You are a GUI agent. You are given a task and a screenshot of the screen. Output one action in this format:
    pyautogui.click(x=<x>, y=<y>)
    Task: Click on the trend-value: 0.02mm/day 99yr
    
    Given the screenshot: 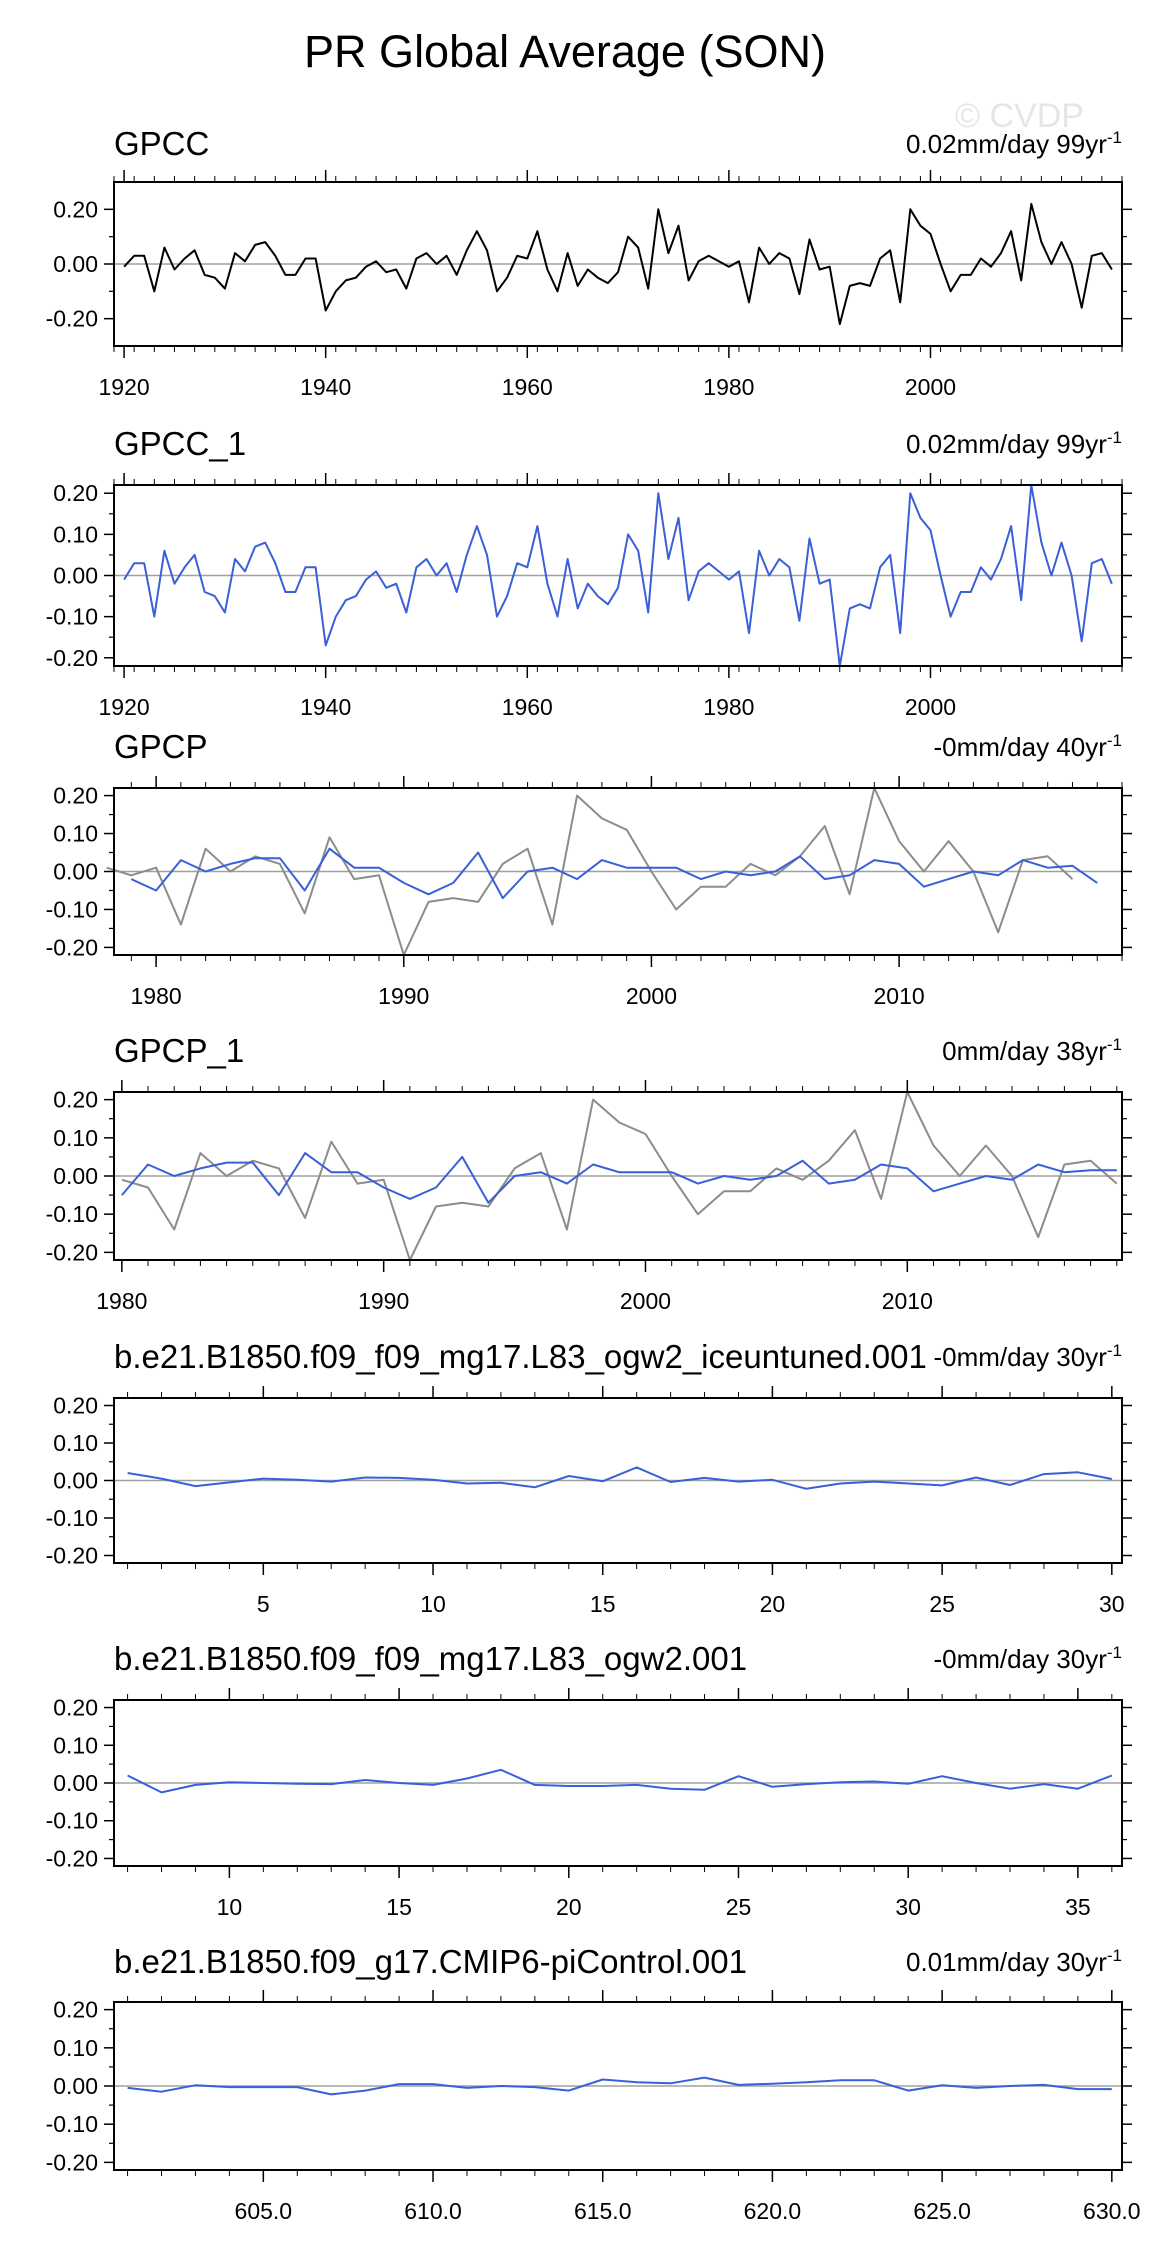 What is the action you would take?
    pyautogui.click(x=1006, y=144)
    